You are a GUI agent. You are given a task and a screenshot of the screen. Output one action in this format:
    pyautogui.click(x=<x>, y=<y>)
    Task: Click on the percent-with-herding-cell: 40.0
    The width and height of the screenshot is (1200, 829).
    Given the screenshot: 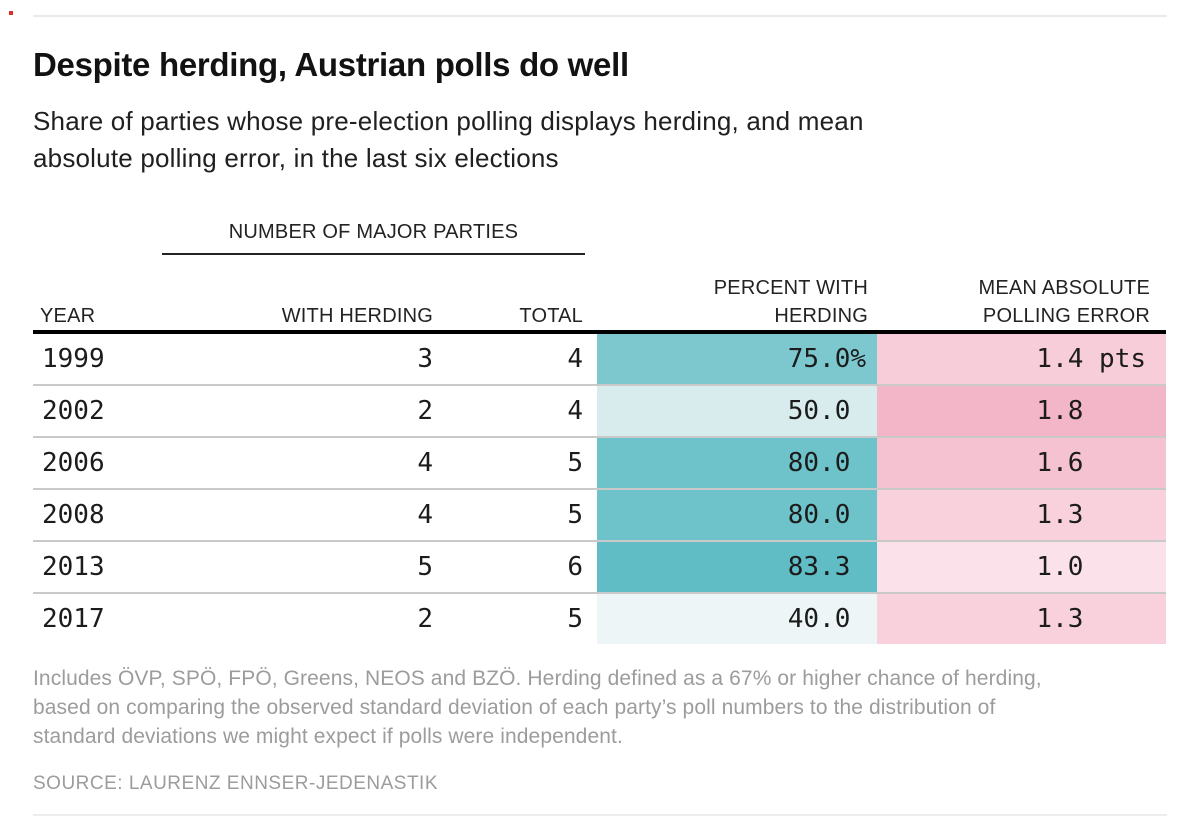 What is the action you would take?
    pyautogui.click(x=737, y=619)
    